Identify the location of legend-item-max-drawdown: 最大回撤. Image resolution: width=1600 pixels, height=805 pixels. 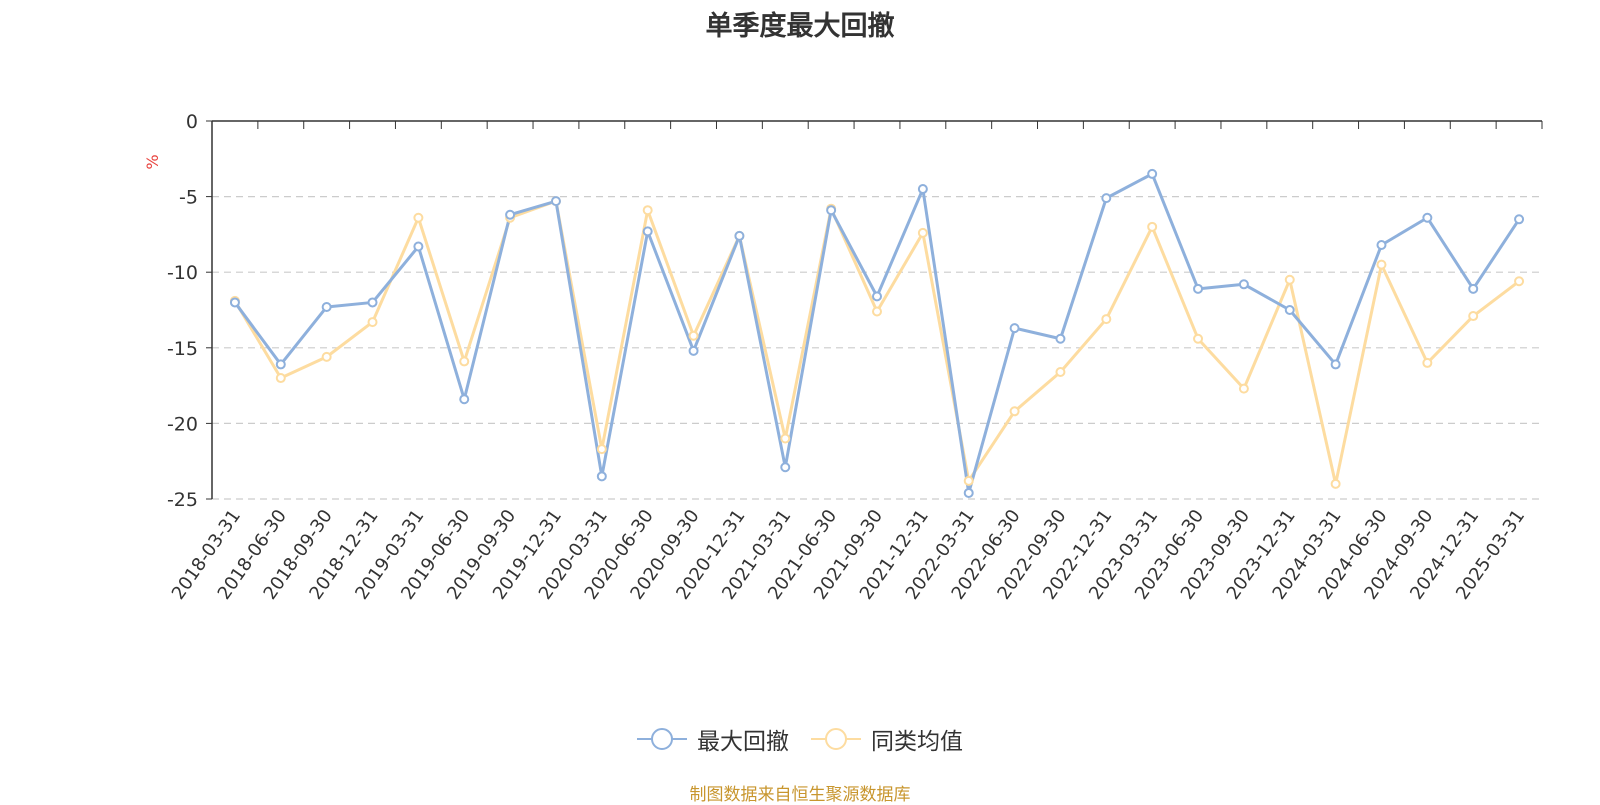
(713, 739).